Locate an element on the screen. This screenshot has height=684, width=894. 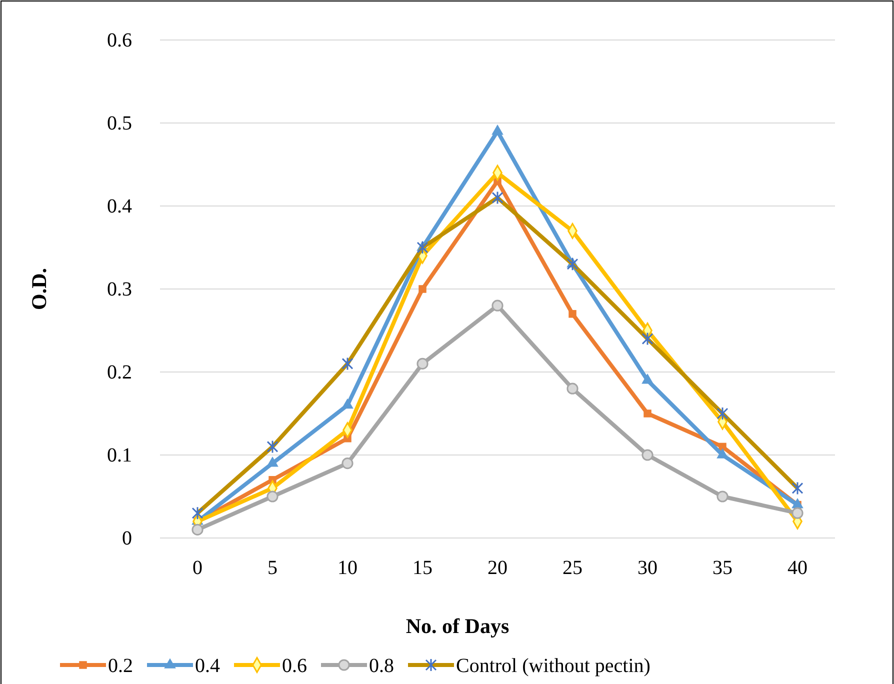
y-tick-label: 0 is located at coordinates (127, 538).